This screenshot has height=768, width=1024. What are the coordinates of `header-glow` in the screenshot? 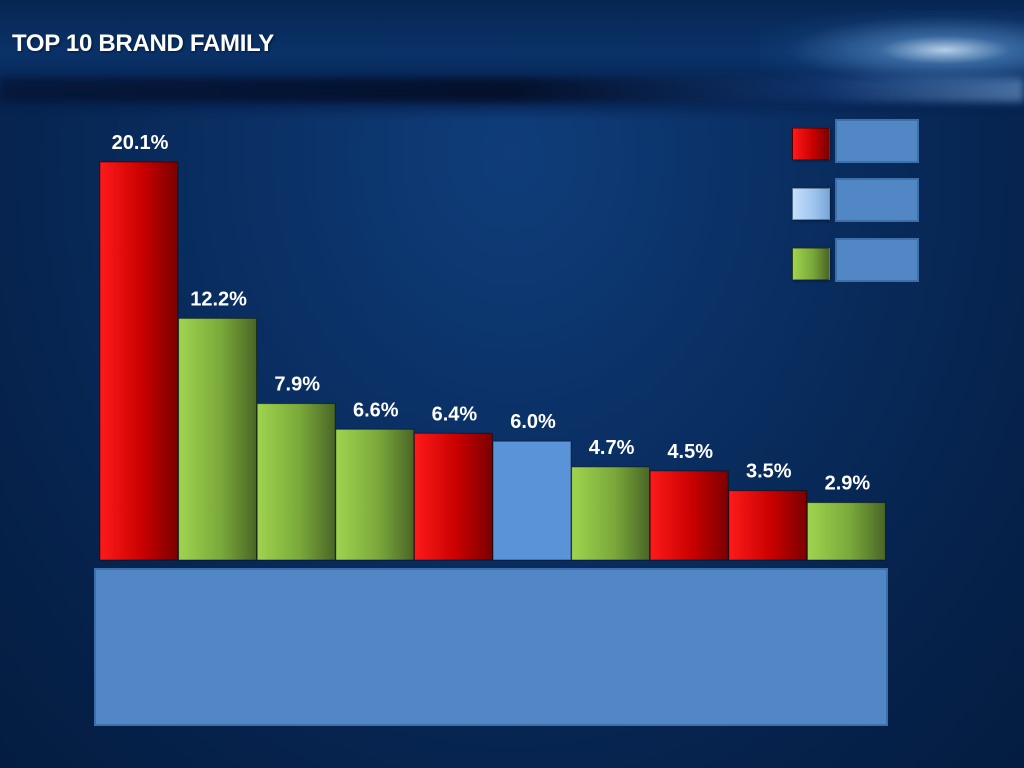 It's located at (892, 50).